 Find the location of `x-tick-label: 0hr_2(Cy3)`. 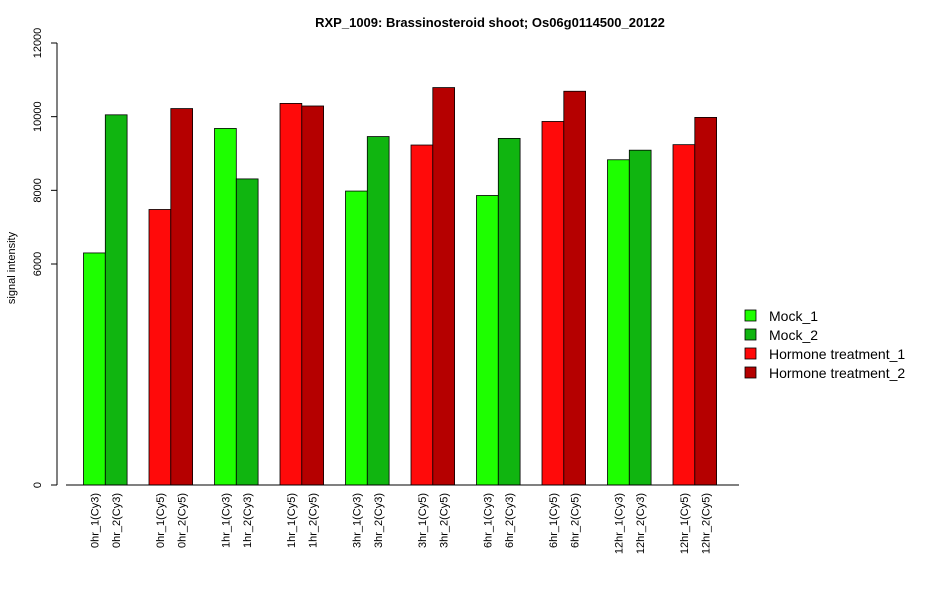

x-tick-label: 0hr_2(Cy3) is located at coordinates (117, 520).